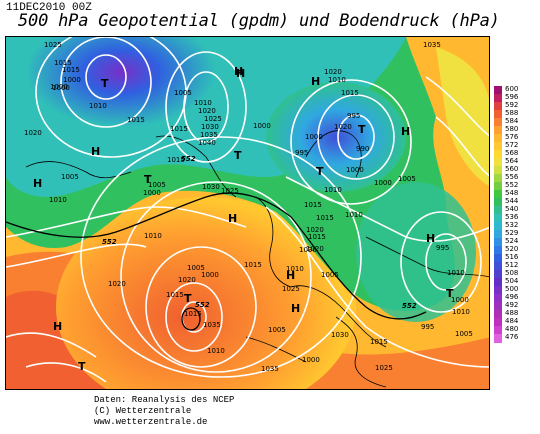 The image size is (540, 434). What do you see at coordinates (512, 193) in the screenshot?
I see `legend-label: 548` at bounding box center [512, 193].